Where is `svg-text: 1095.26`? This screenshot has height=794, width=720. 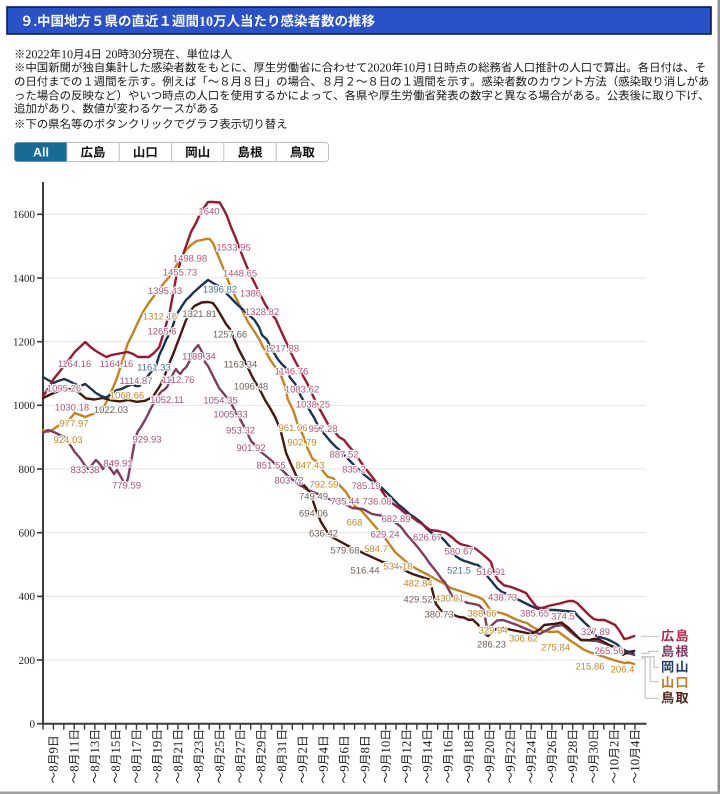 svg-text: 1095.26 is located at coordinates (64, 389).